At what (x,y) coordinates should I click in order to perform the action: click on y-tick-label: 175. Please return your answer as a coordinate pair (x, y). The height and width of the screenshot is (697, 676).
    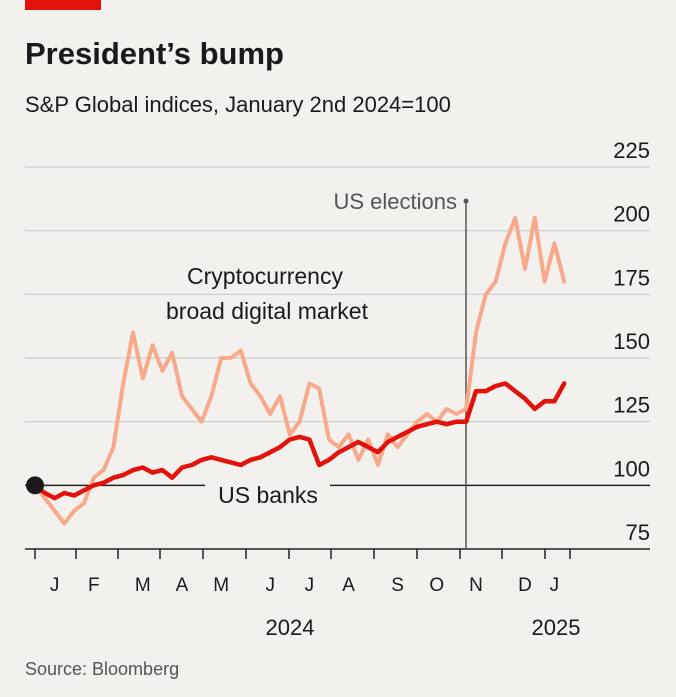
    Looking at the image, I should click on (631, 277).